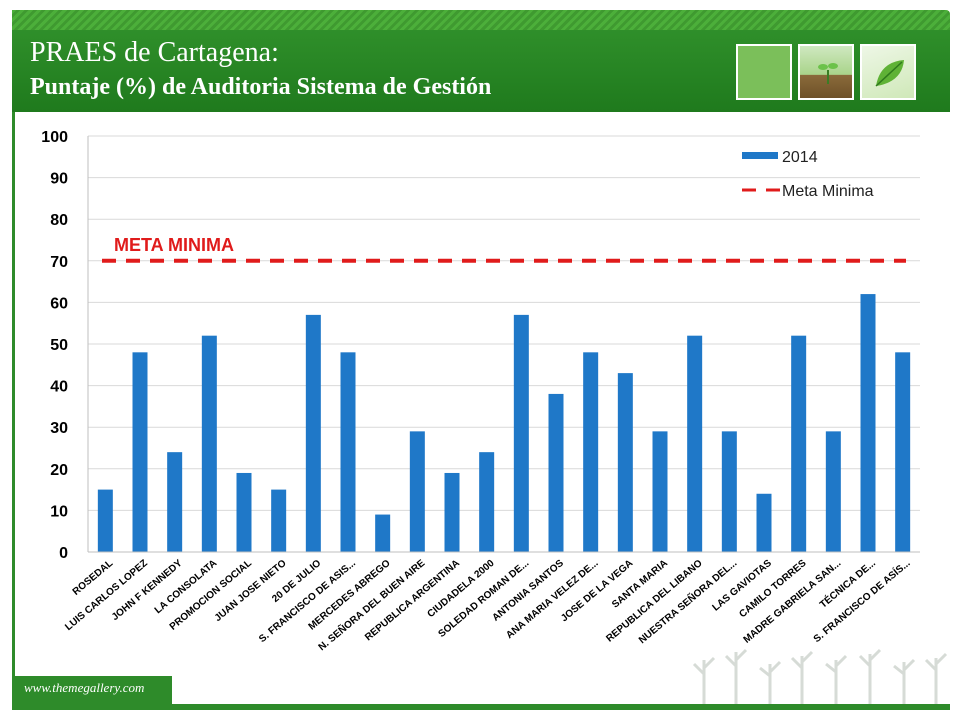  Describe the element at coordinates (54, 137) in the screenshot. I see `y-tick-label: 100` at that location.